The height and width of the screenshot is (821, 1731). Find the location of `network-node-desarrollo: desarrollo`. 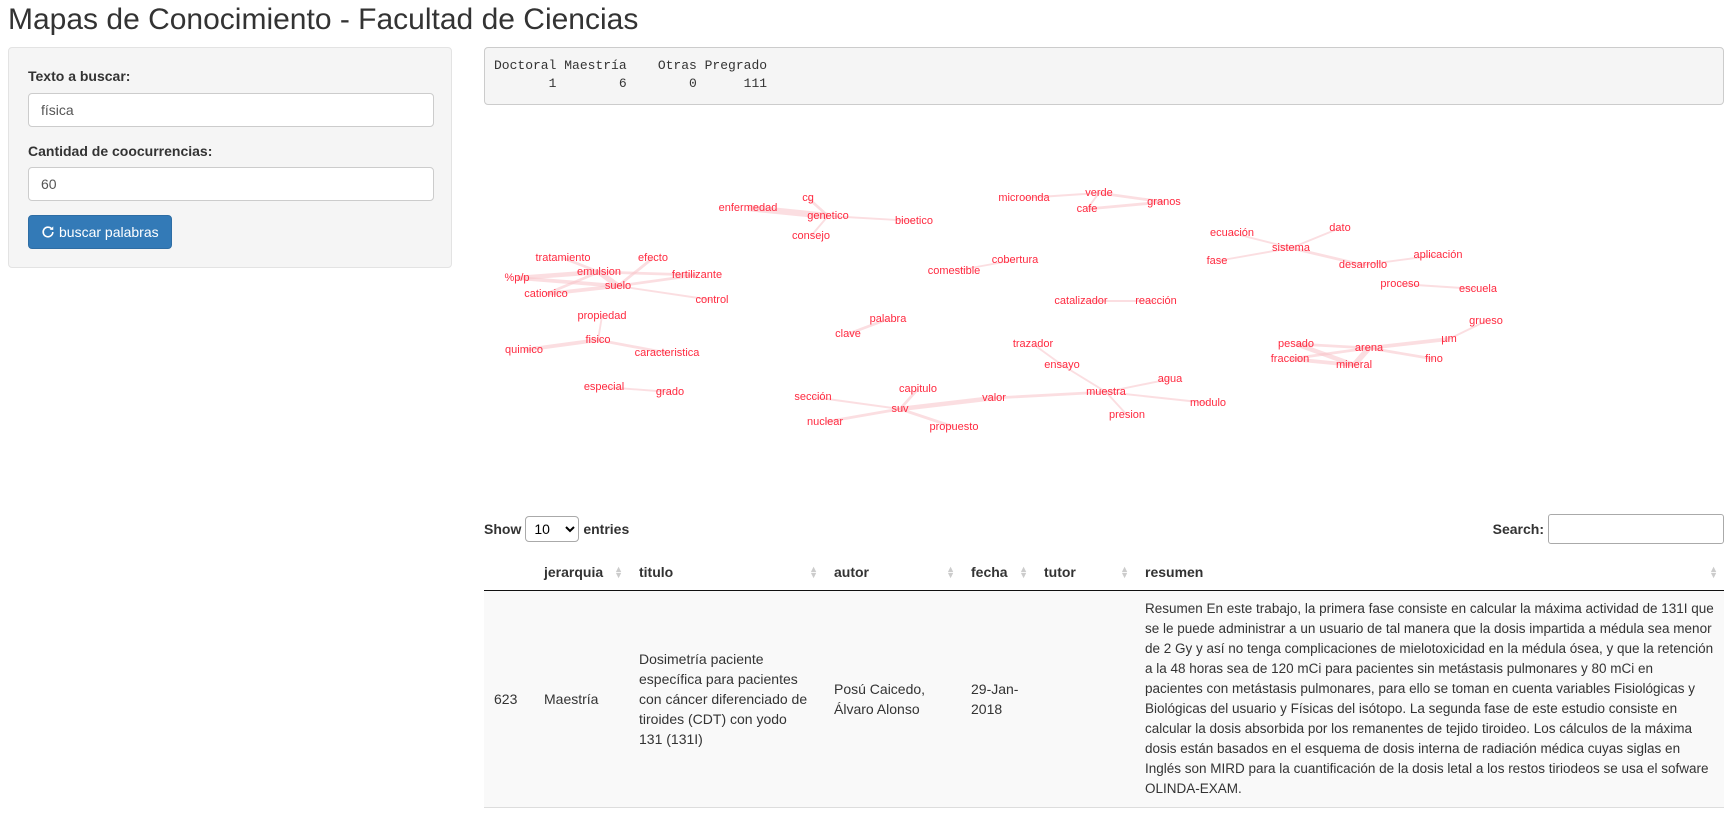

network-node-desarrollo: desarrollo is located at coordinates (1363, 265).